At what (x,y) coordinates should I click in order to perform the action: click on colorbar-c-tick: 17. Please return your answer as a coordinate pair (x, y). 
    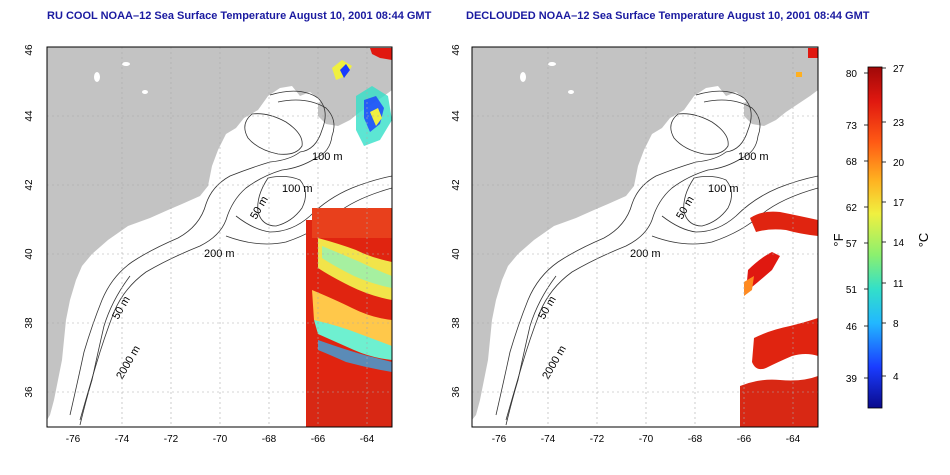
    Looking at the image, I should click on (899, 203).